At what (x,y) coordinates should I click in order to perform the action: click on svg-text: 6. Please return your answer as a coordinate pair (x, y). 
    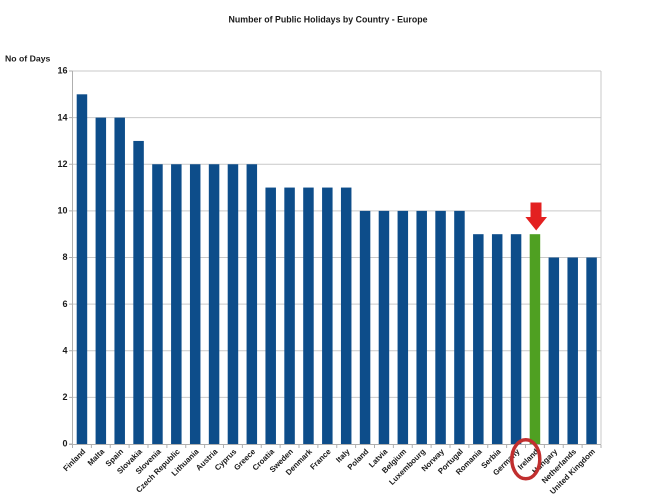
    Looking at the image, I should click on (64, 304).